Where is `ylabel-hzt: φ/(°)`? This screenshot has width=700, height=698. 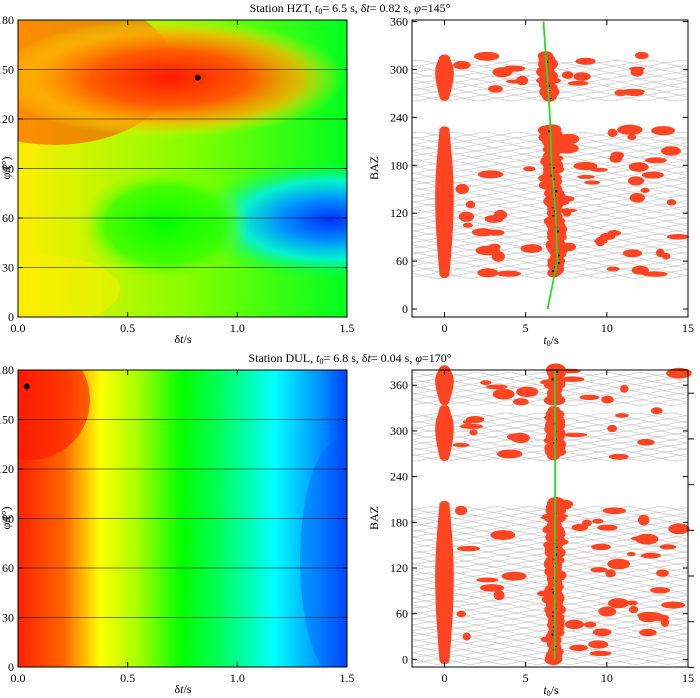
ylabel-hzt: φ/(°) is located at coordinates (6, 167).